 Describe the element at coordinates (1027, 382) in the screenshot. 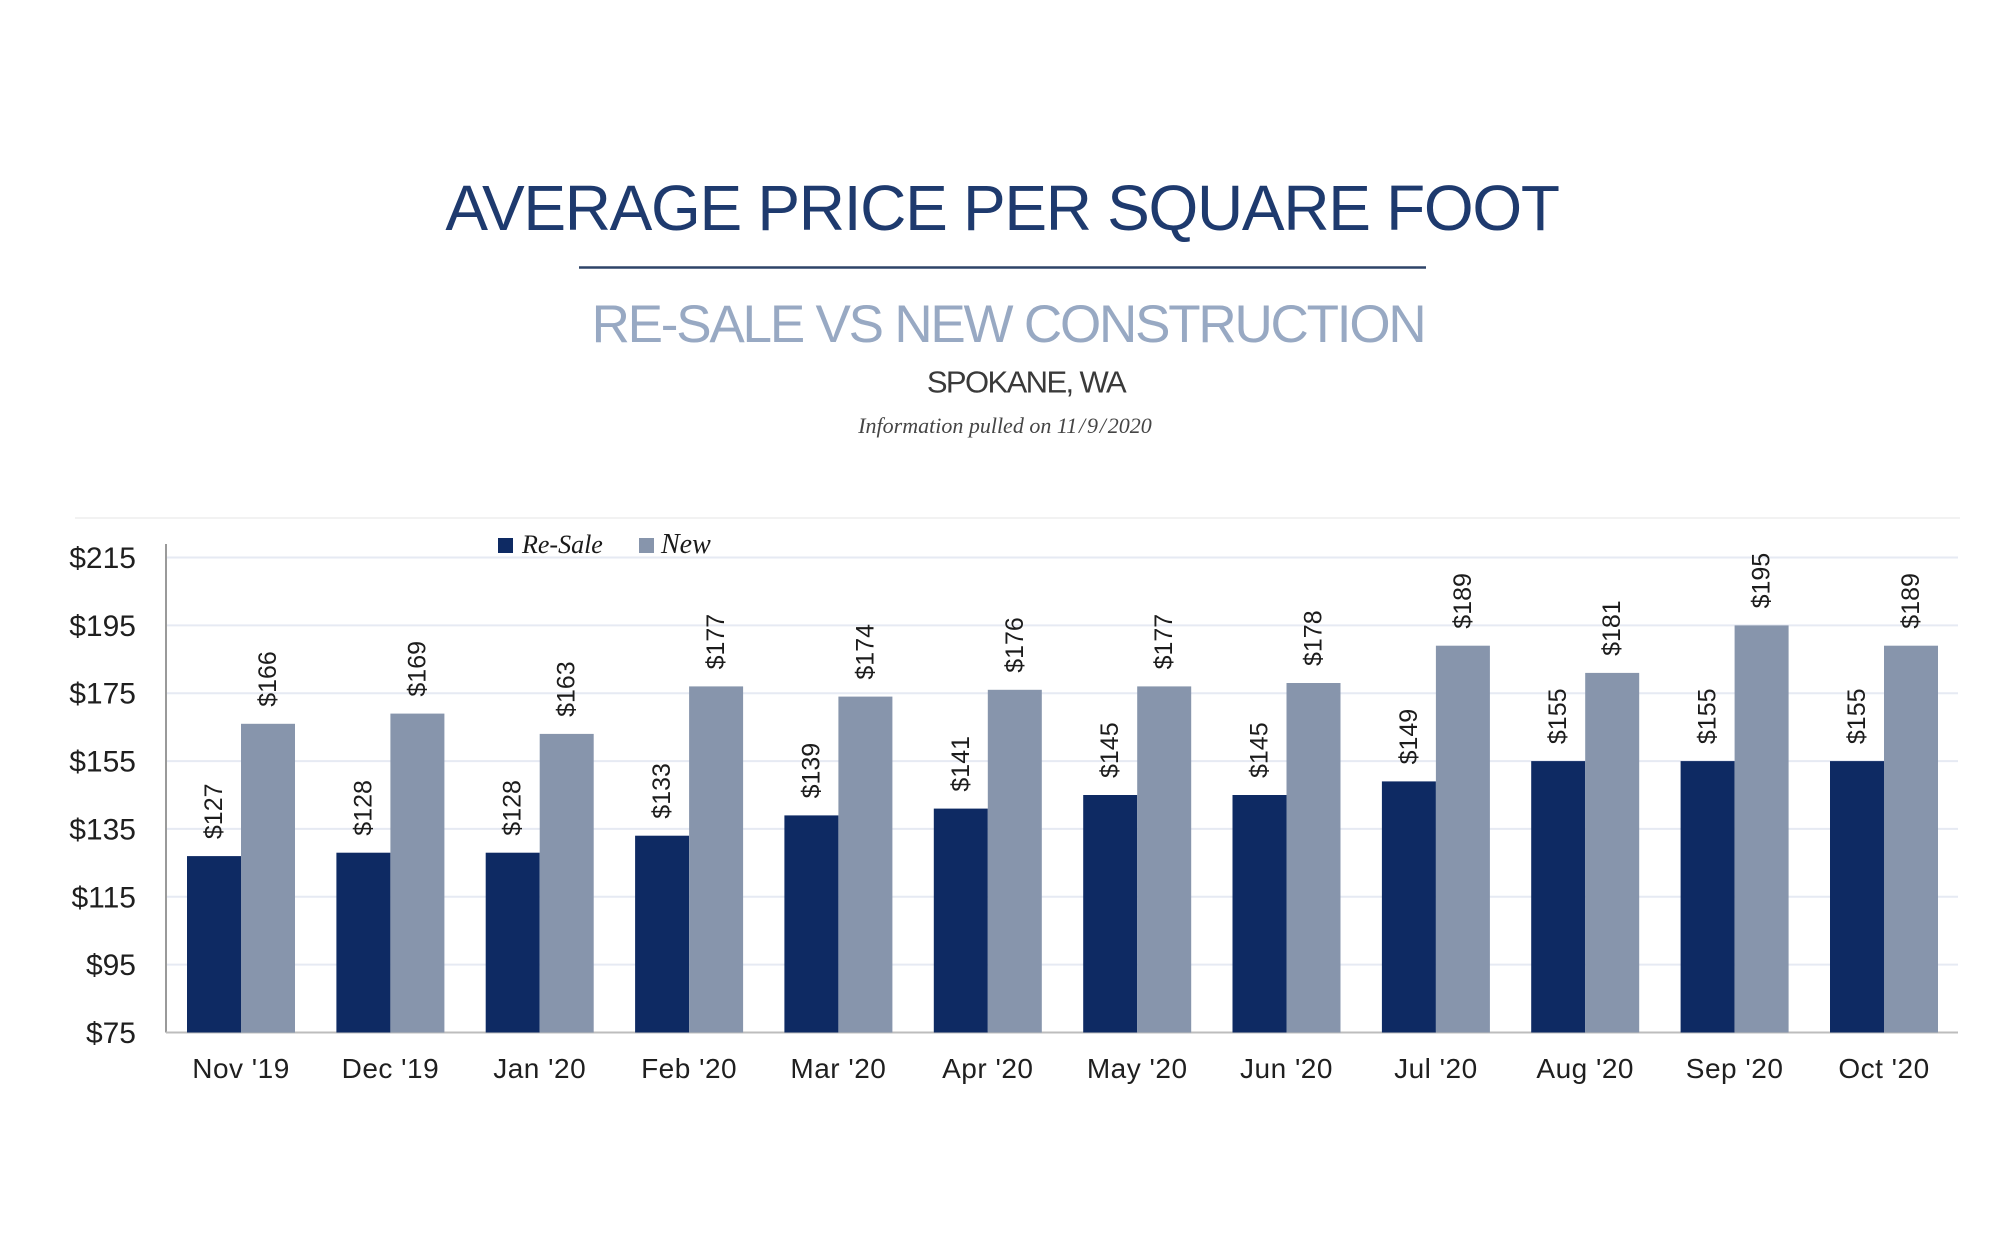

I see `svg-text: SPOKANE, WA` at that location.